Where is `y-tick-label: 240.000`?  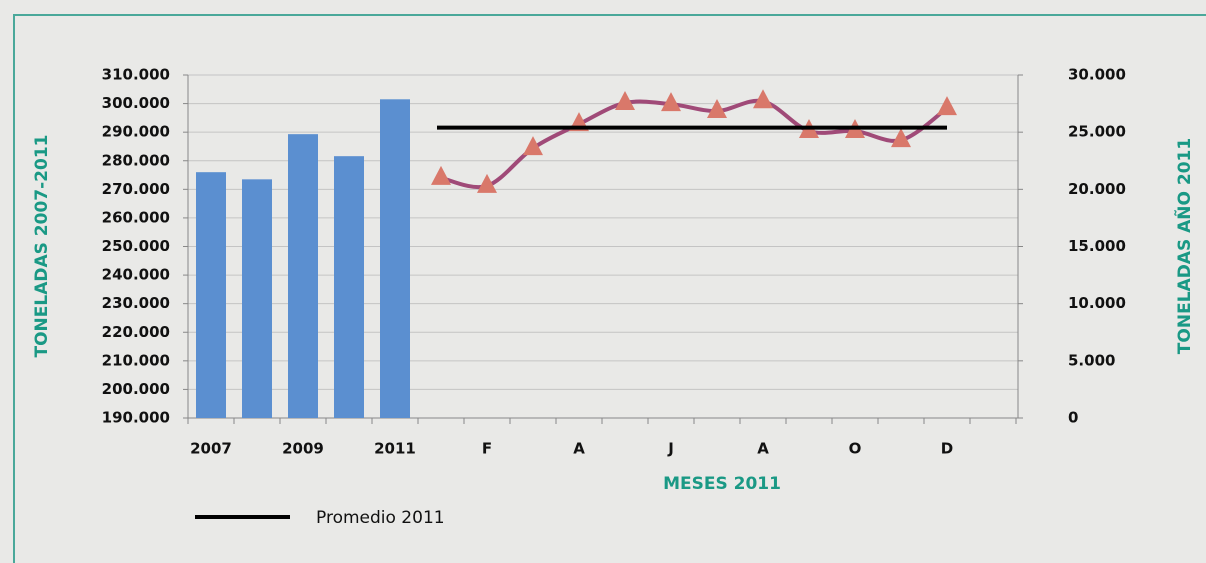
y-tick-label: 240.000 is located at coordinates (136, 275).